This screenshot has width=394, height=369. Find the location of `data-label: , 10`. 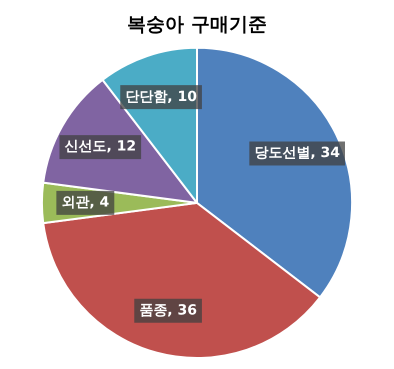

data-label: , 10 is located at coordinates (182, 96).